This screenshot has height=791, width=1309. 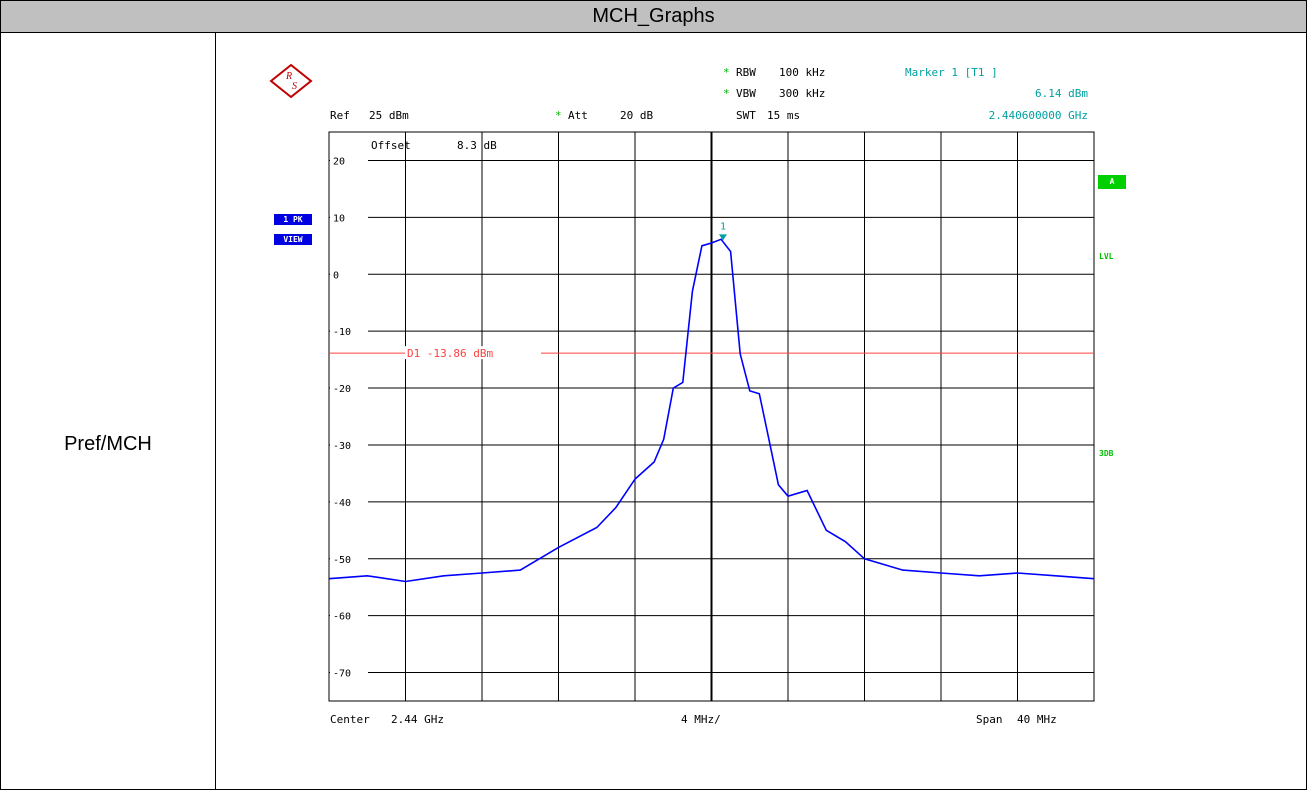 What do you see at coordinates (722, 237) in the screenshot?
I see `marker-triangle-icon` at bounding box center [722, 237].